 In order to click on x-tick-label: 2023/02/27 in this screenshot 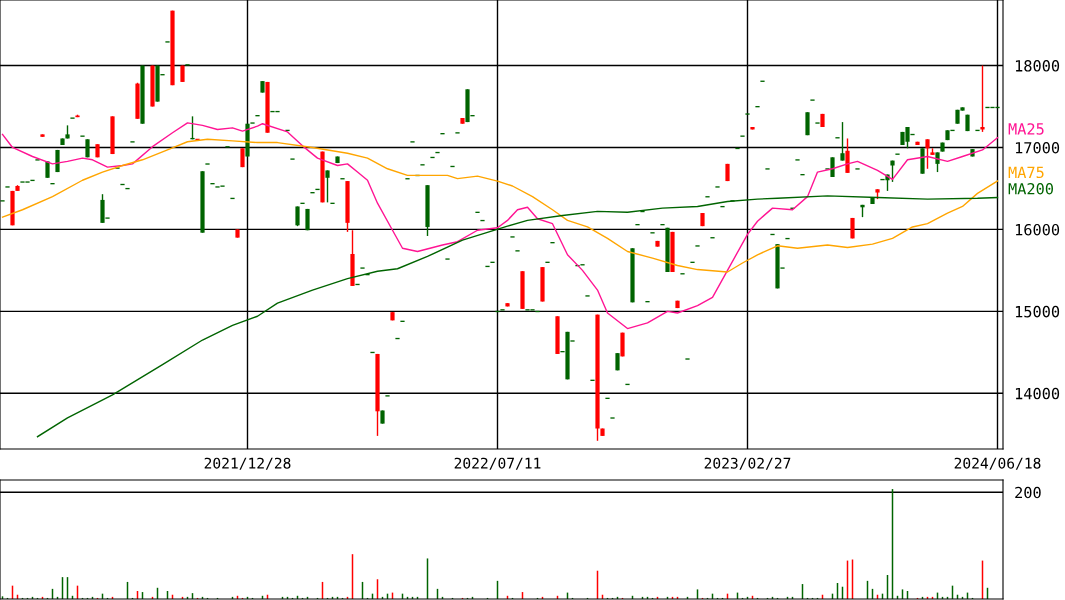, I will do `click(747, 463)`.